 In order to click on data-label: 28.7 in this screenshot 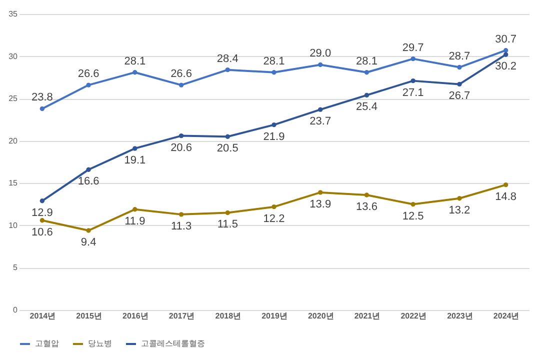, I will do `click(459, 56)`.